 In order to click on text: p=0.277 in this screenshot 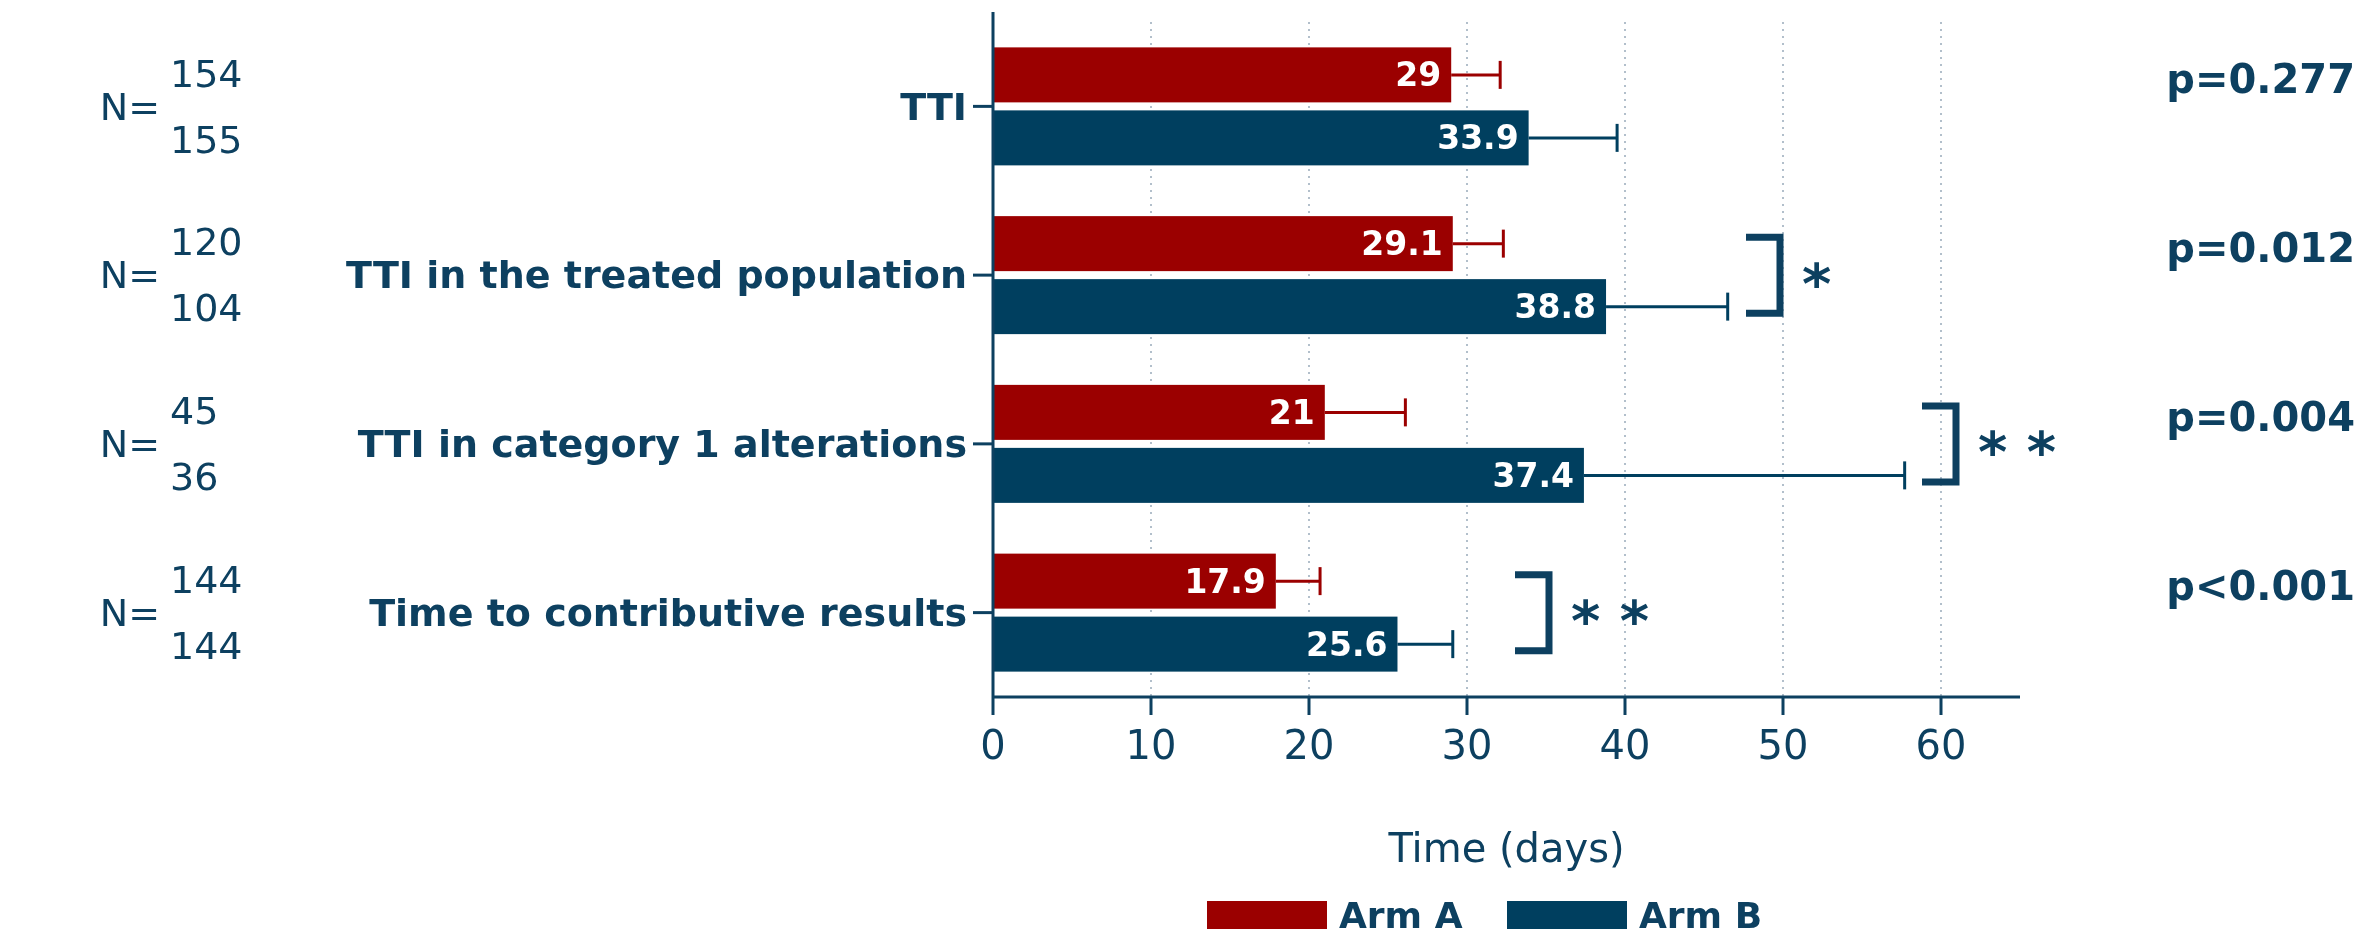, I will do `click(2260, 79)`.